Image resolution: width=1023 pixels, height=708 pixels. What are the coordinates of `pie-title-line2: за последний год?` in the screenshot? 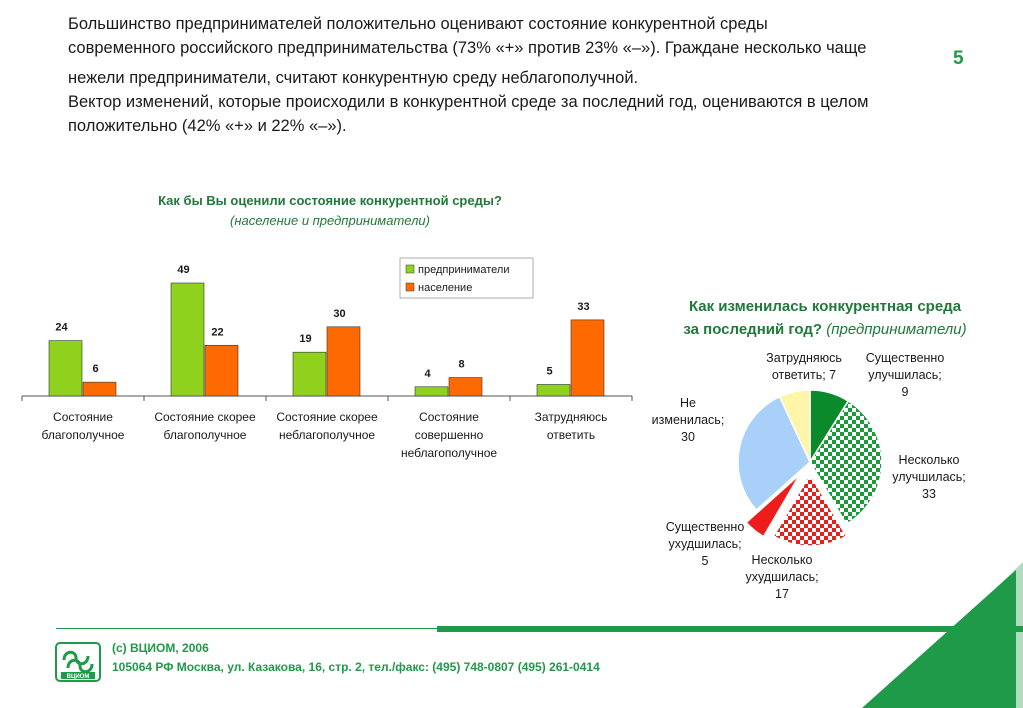 It's located at (753, 329).